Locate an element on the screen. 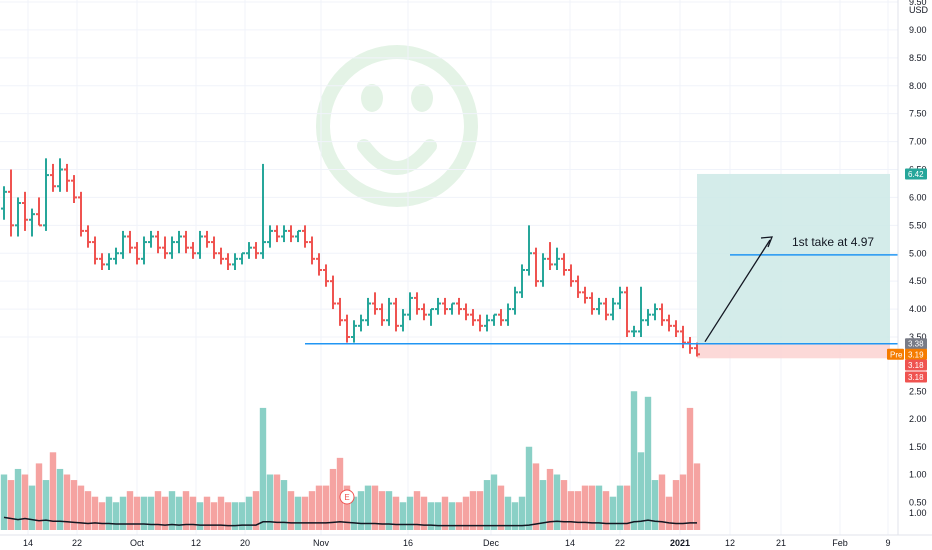 The width and height of the screenshot is (932, 550). price-tag-label: 6.42 is located at coordinates (916, 174).